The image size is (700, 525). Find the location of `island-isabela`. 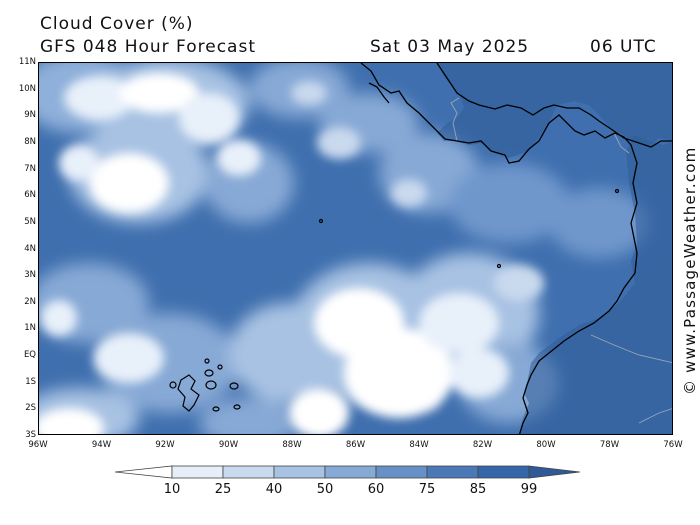

island-isabela is located at coordinates (188, 393).